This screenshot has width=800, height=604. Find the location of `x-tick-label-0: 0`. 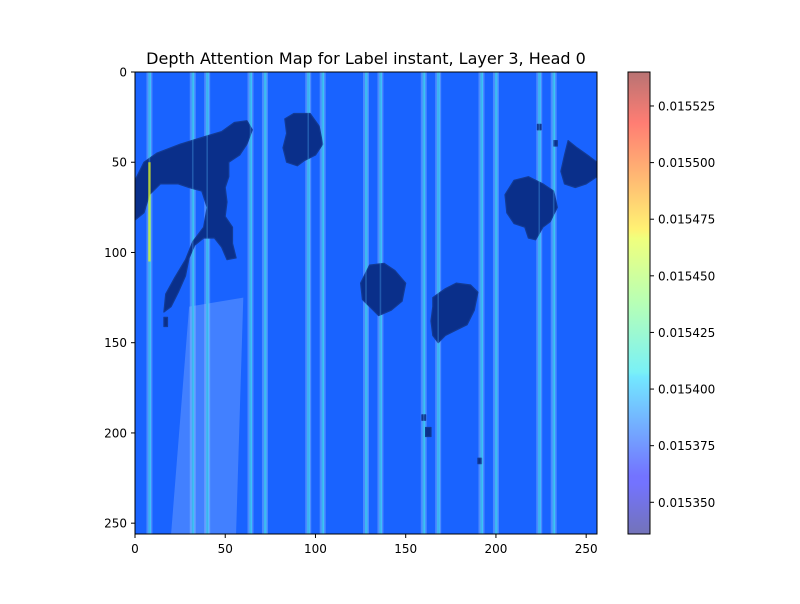

x-tick-label-0: 0 is located at coordinates (135, 549).